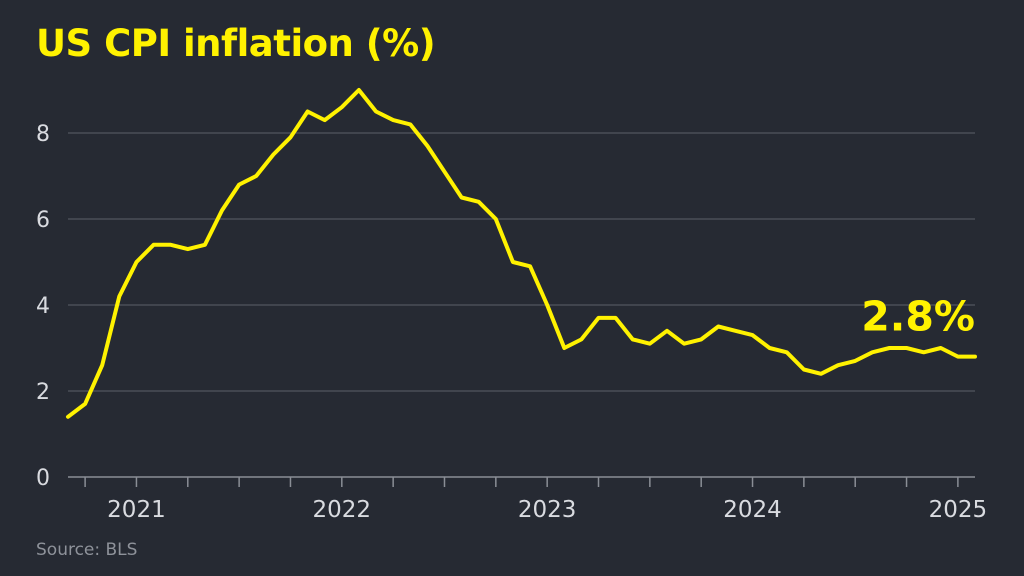 The image size is (1024, 576). Describe the element at coordinates (752, 510) in the screenshot. I see `x-tick-label: 2024` at that location.